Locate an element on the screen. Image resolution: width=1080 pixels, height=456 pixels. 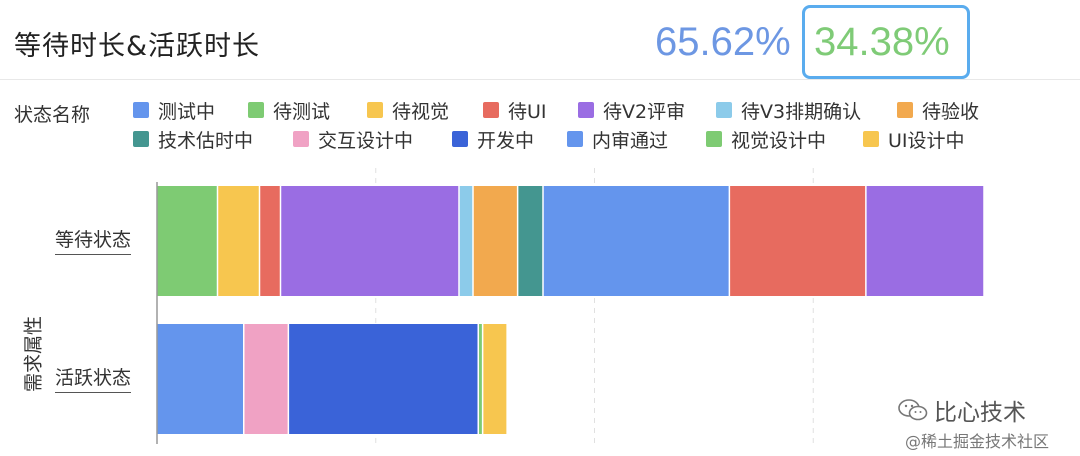
header-divider is located at coordinates (540, 79).